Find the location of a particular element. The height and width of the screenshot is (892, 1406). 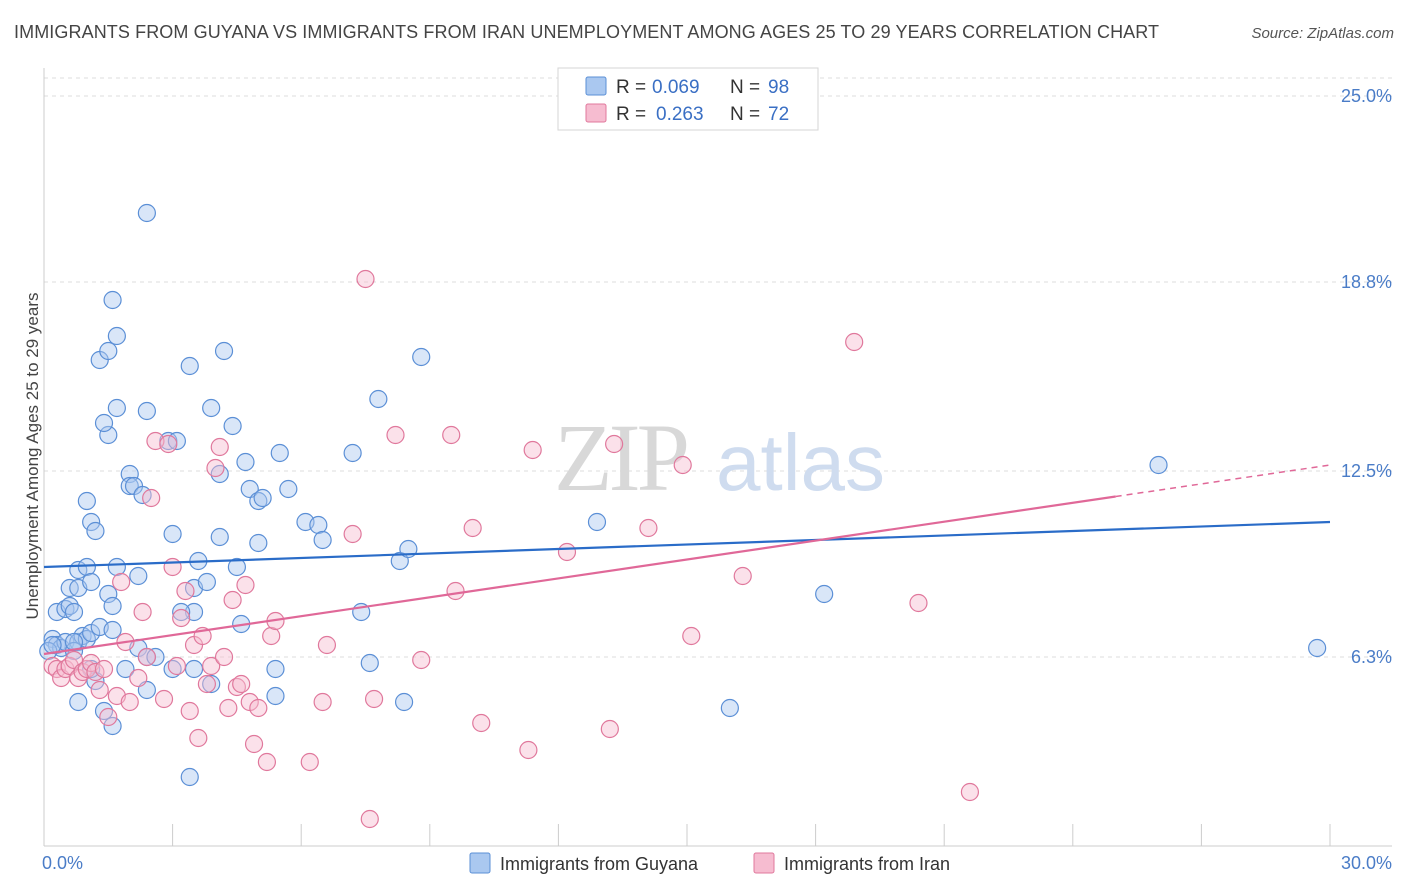

x-tick-label: 30.0% is located at coordinates (1366, 863).